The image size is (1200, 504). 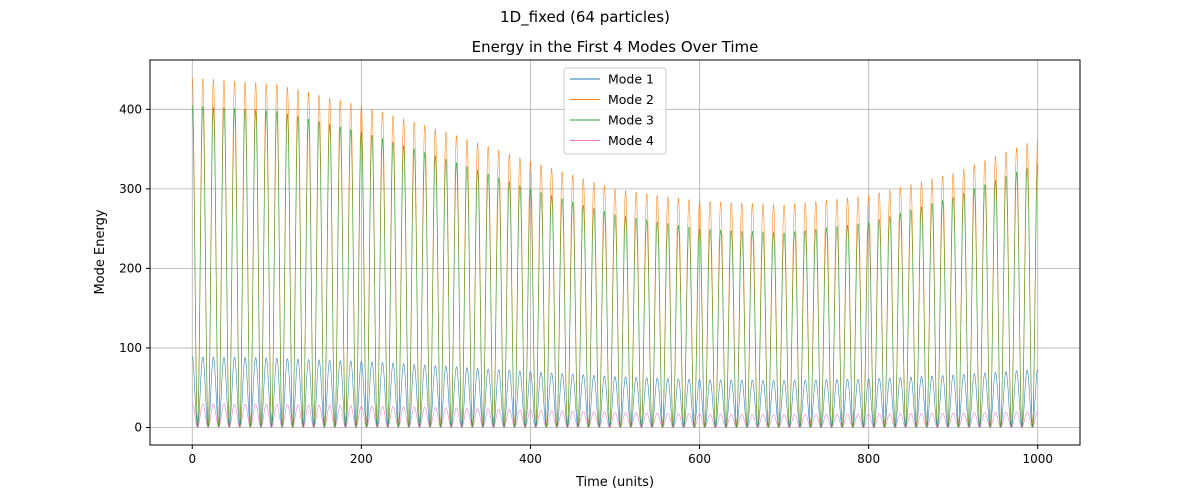 I want to click on legend-entry-label: Mode 3, so click(x=631, y=120).